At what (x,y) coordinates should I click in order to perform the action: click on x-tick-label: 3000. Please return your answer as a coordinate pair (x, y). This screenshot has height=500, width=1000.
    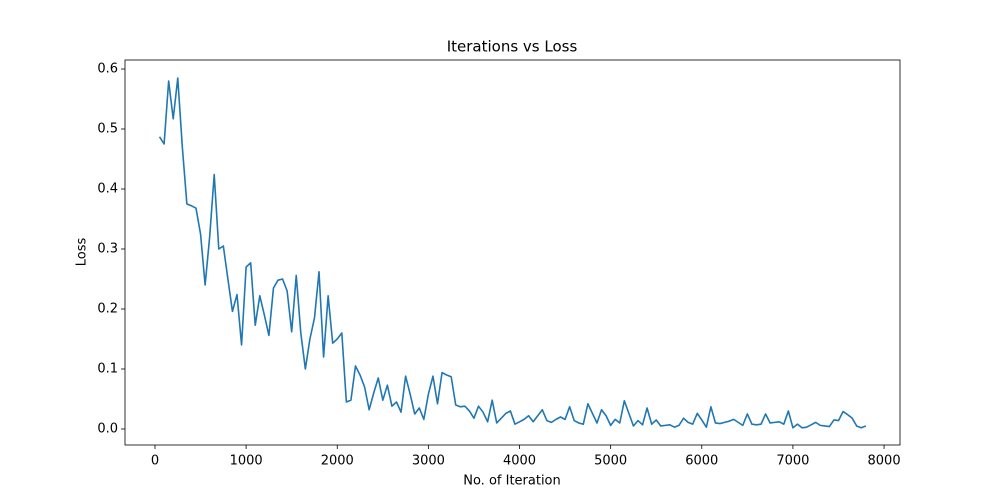
    Looking at the image, I should click on (428, 461).